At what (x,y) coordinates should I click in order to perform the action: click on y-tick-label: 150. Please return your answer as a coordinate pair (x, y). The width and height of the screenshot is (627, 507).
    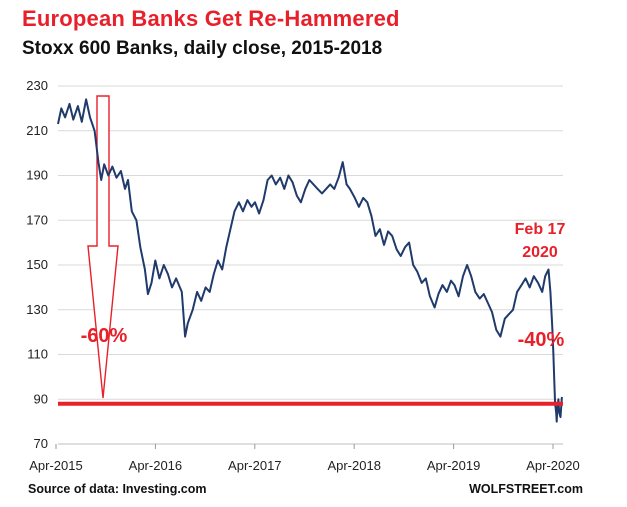
    Looking at the image, I should click on (37, 264).